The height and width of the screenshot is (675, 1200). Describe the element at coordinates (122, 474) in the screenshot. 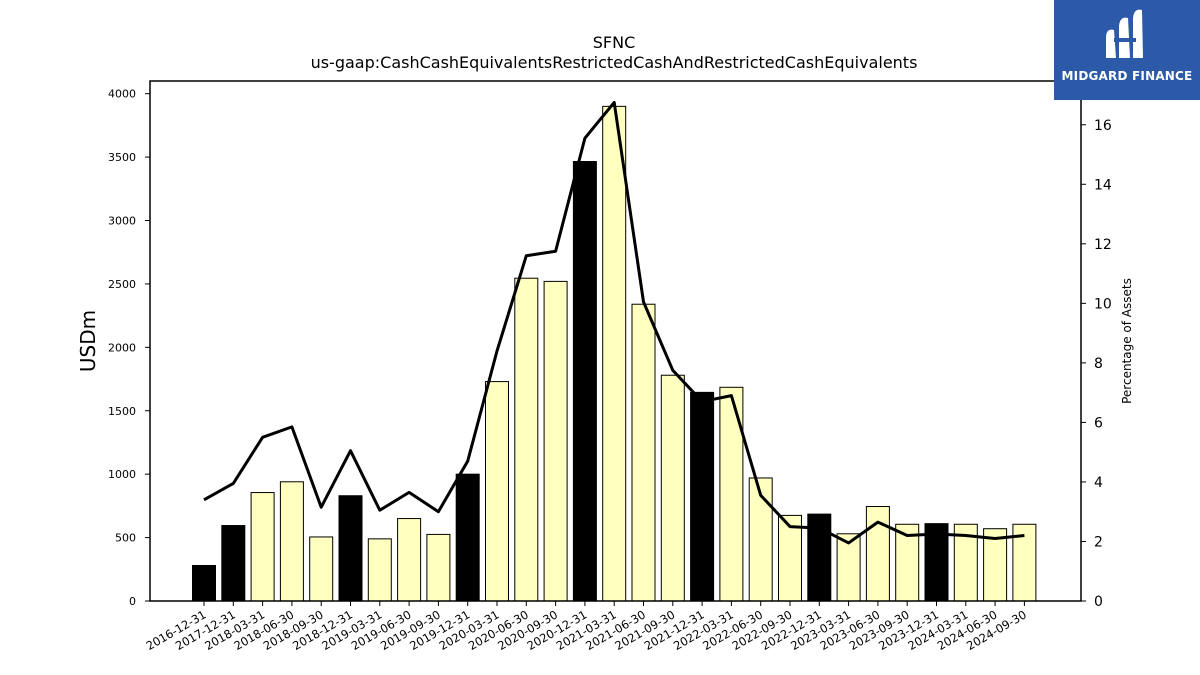

I see `y-tick-label: 1000` at that location.